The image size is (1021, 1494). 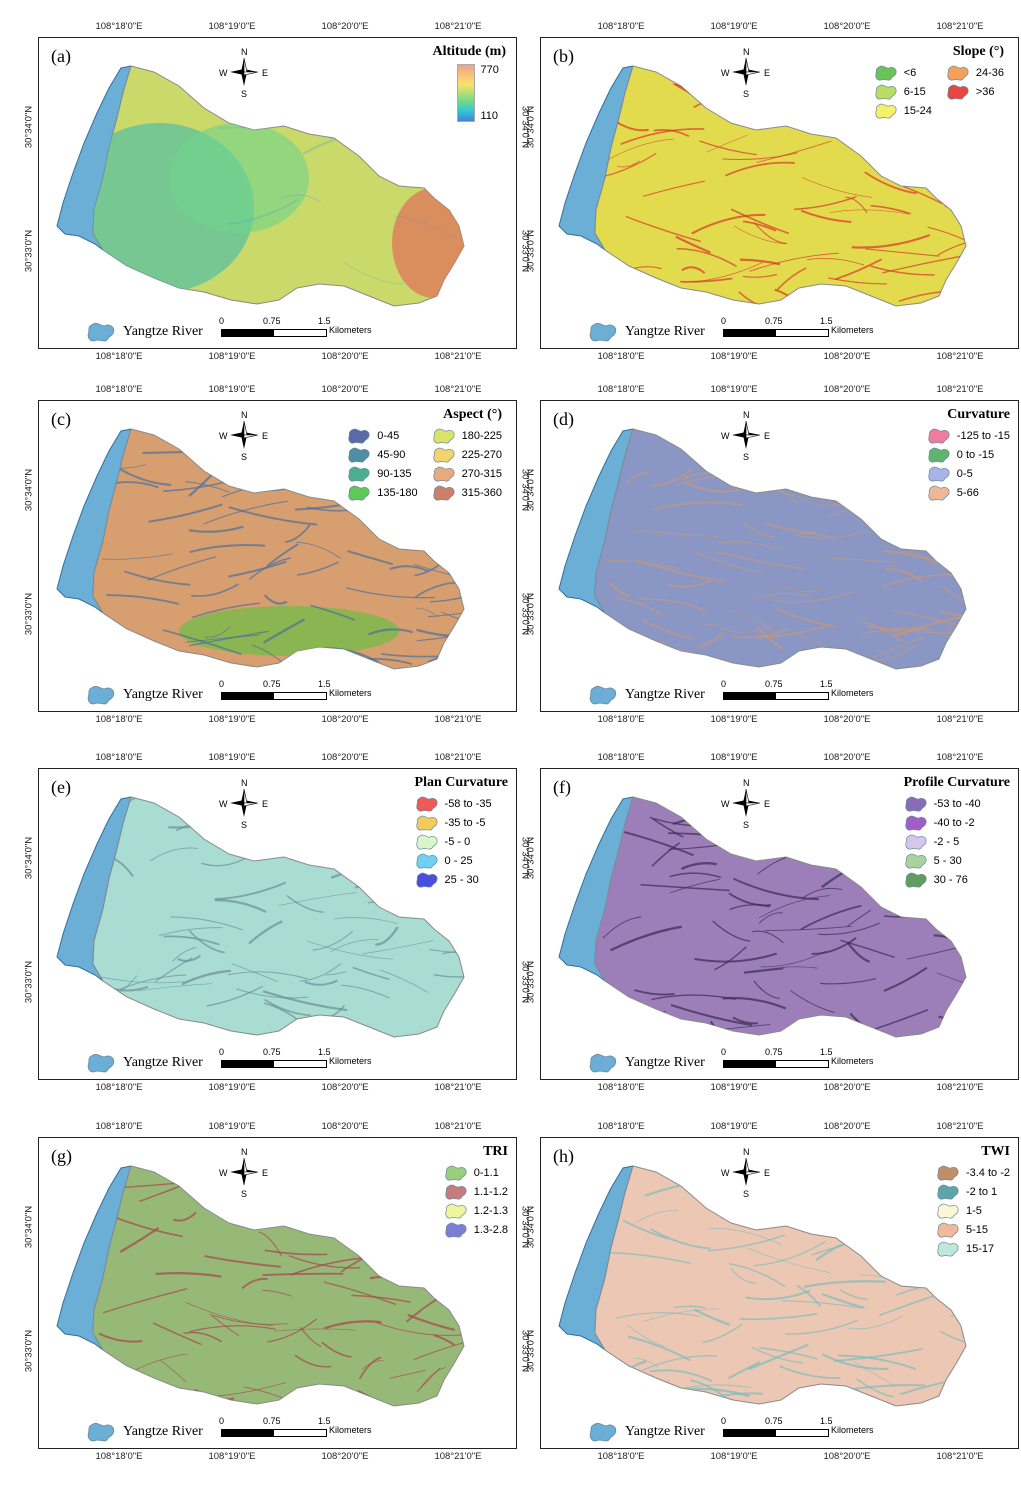 I want to click on legend-item: -125 to -15, so click(x=968, y=436).